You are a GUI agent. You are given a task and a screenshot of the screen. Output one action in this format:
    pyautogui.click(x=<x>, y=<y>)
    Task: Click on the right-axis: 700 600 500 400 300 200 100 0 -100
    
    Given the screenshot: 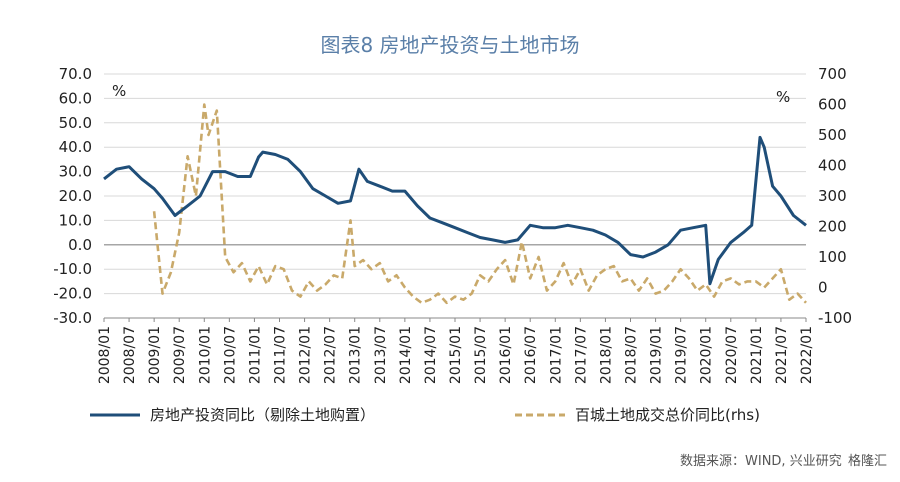 What is the action you would take?
    pyautogui.click(x=835, y=196)
    